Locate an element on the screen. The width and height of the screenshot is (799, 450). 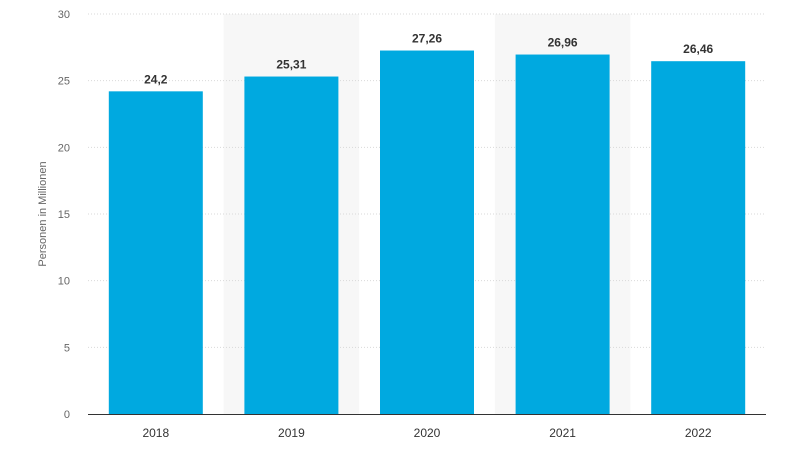
y-tick-label: 5 is located at coordinates (67, 348).